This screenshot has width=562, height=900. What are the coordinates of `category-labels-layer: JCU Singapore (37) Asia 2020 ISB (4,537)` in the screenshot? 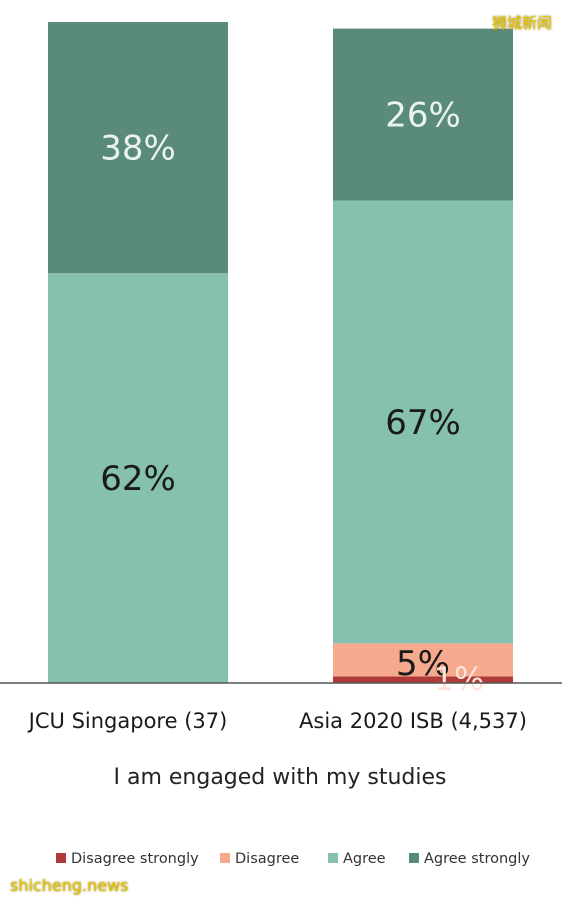 It's located at (277, 721).